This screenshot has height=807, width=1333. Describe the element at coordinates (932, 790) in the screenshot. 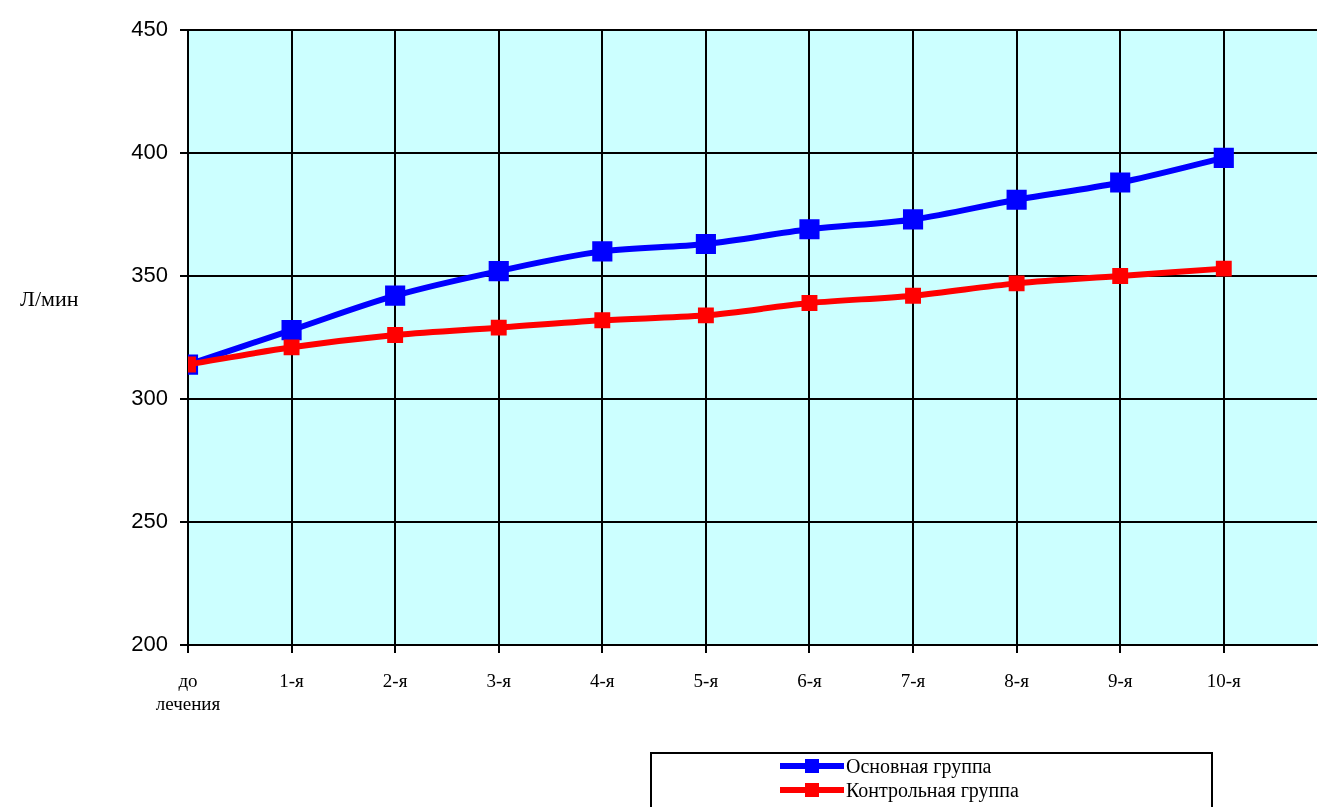

I see `legend-label: Контрольная группа` at that location.